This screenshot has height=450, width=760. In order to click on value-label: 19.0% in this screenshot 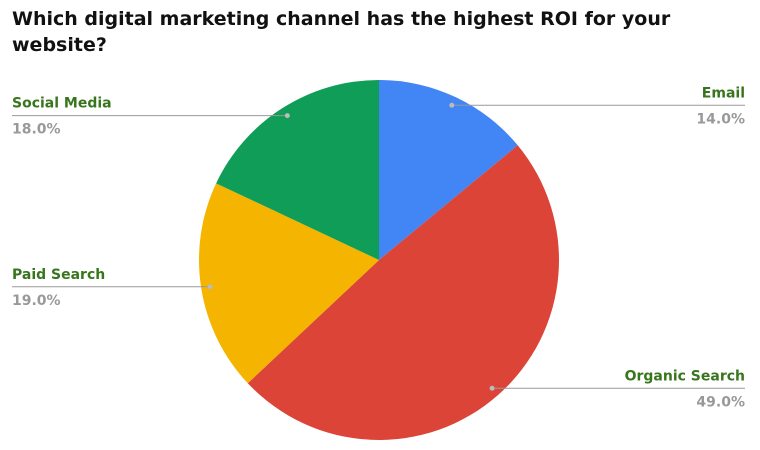, I will do `click(36, 301)`.